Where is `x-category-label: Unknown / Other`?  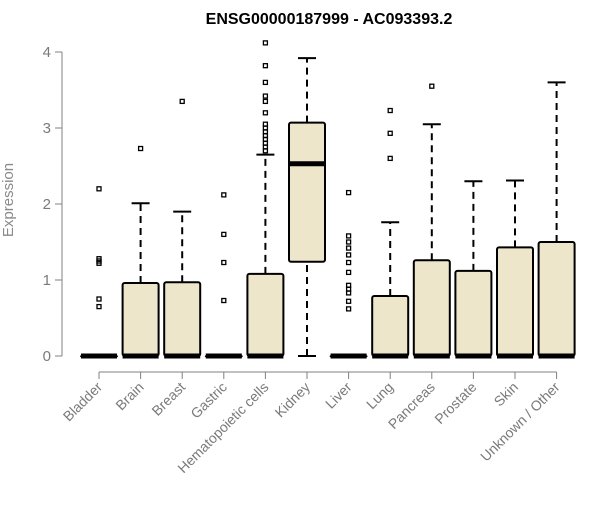
x-category-label: Unknown / Other is located at coordinates (520, 422).